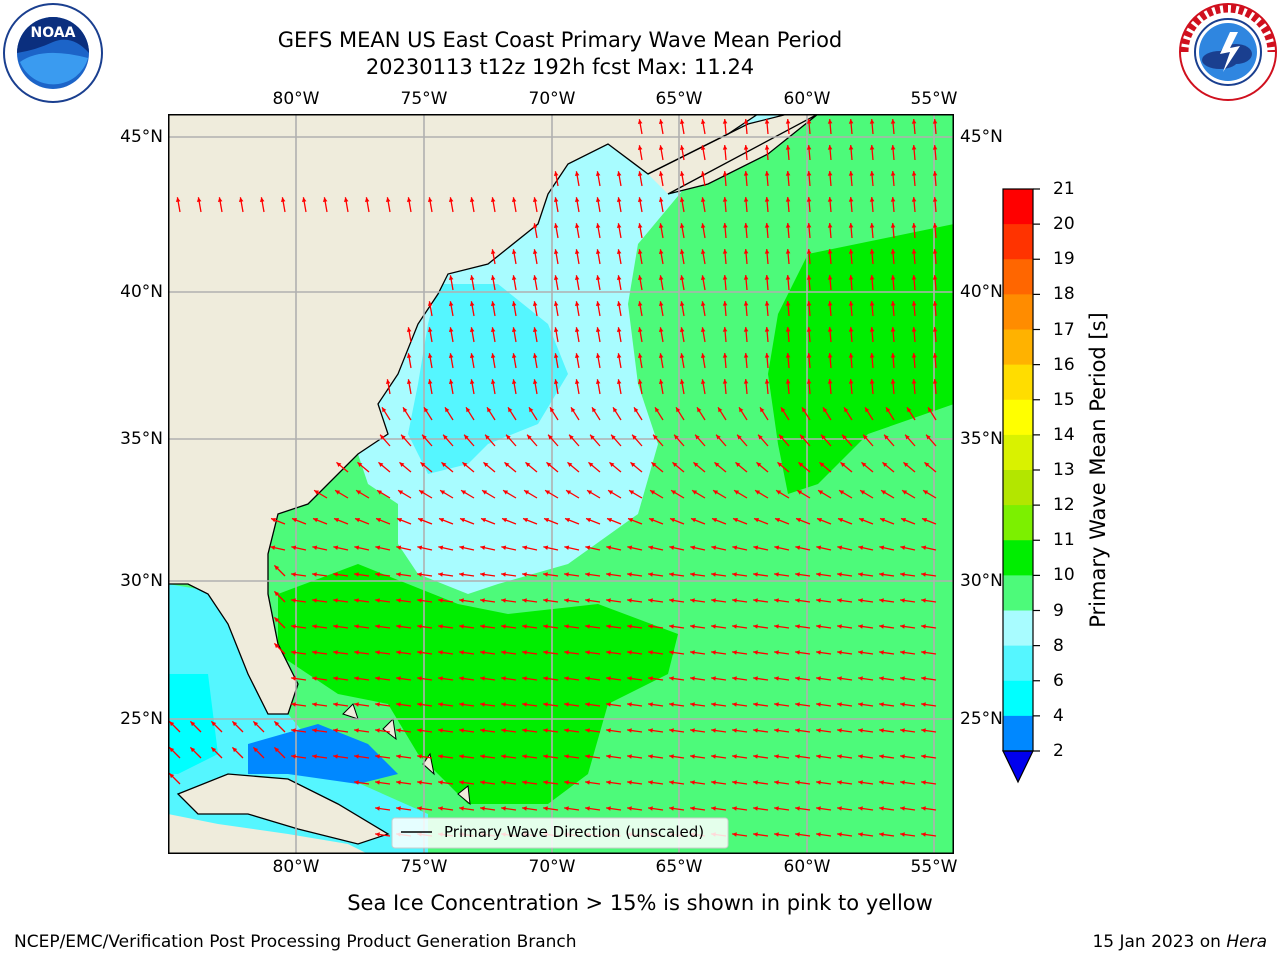 The image size is (1280, 960). What do you see at coordinates (1179, 942) in the screenshot?
I see `footer-date: 15 Jan 2023 on Hera` at bounding box center [1179, 942].